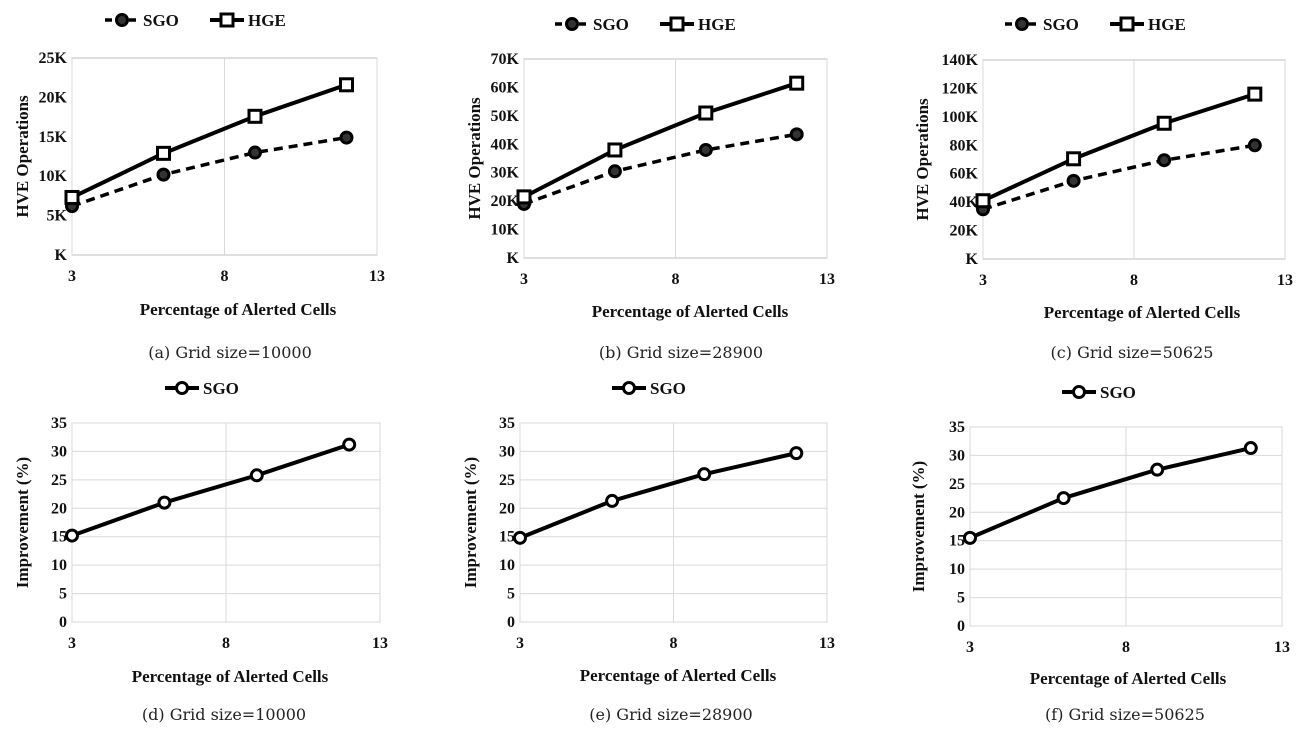 Image resolution: width=1307 pixels, height=731 pixels. I want to click on y-tick-label: 25K, so click(53, 58).